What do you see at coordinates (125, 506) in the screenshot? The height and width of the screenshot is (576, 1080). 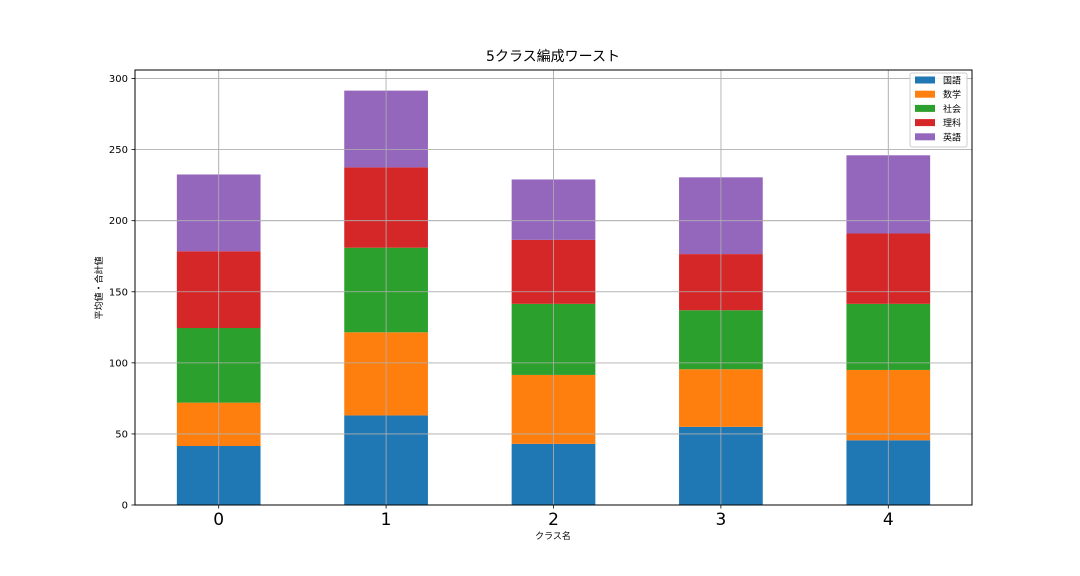 I see `y-tick-label: 0` at bounding box center [125, 506].